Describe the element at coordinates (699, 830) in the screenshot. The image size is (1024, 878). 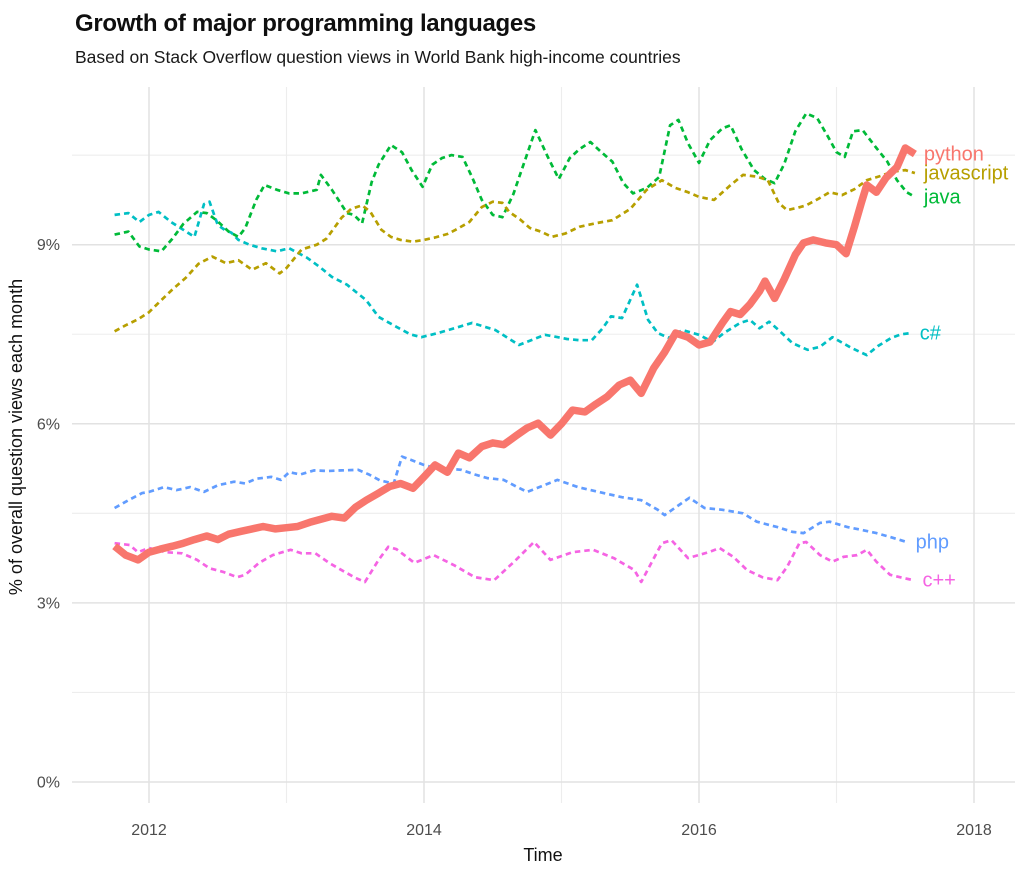
I see `x-tick-label: 2016` at that location.